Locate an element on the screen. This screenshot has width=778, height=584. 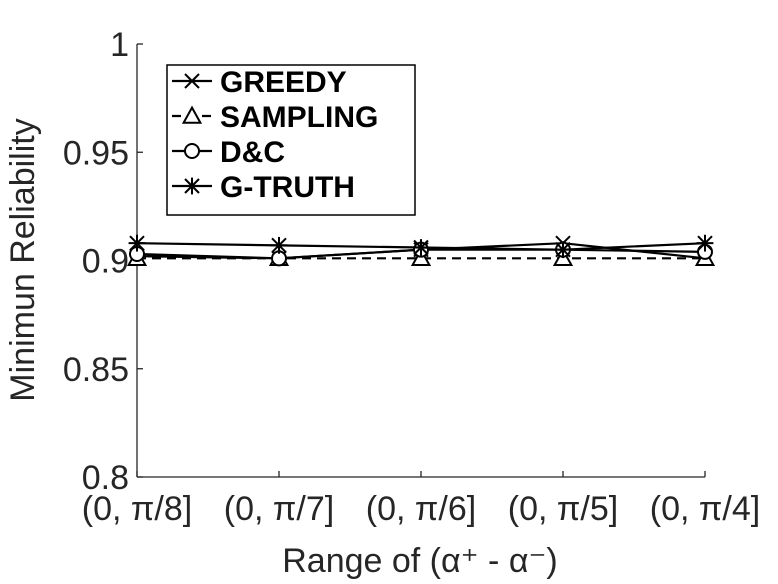
legend-box is located at coordinates (291, 140).